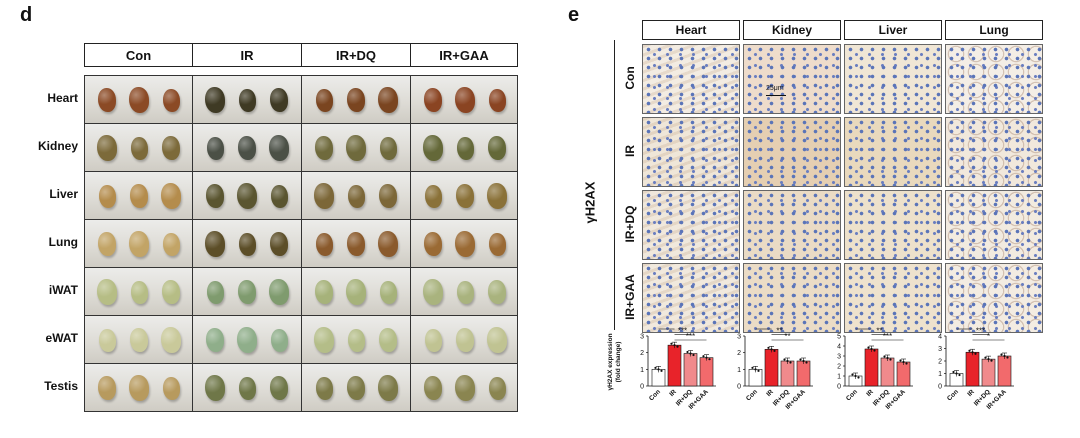 The height and width of the screenshot is (438, 1080). I want to click on ihc-image-lung-con, so click(994, 79).